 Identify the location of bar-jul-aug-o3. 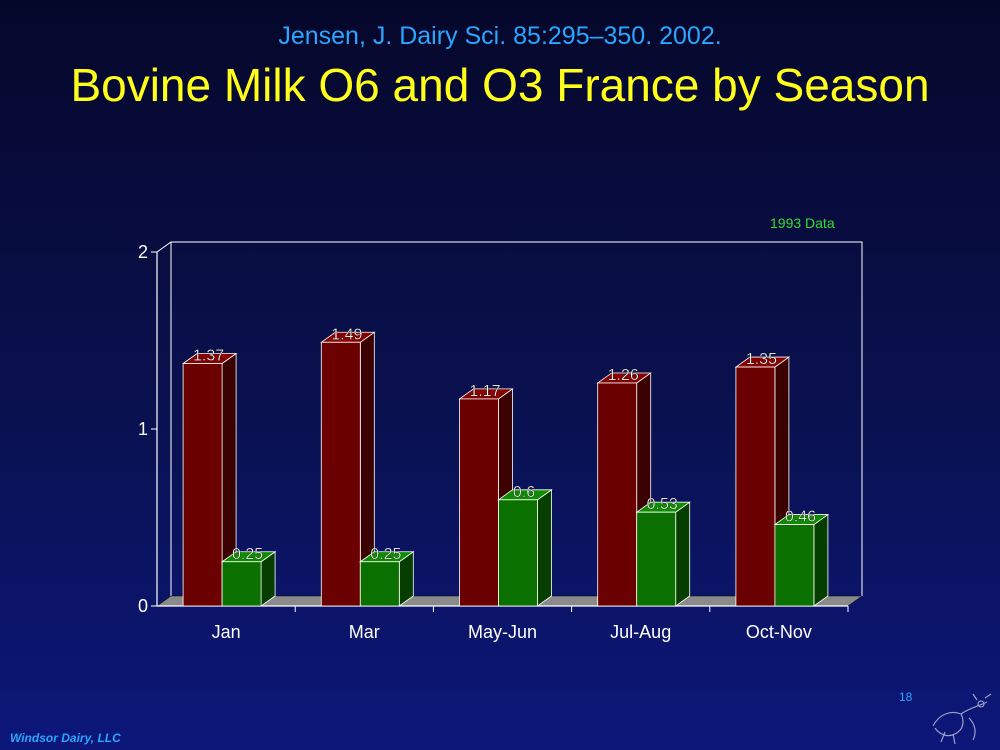
(663, 554).